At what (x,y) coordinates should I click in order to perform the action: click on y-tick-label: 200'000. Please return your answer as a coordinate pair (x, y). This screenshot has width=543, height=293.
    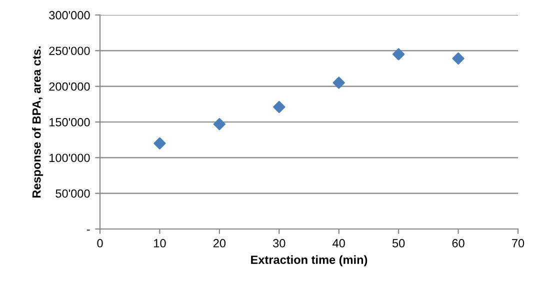
    Looking at the image, I should click on (69, 86).